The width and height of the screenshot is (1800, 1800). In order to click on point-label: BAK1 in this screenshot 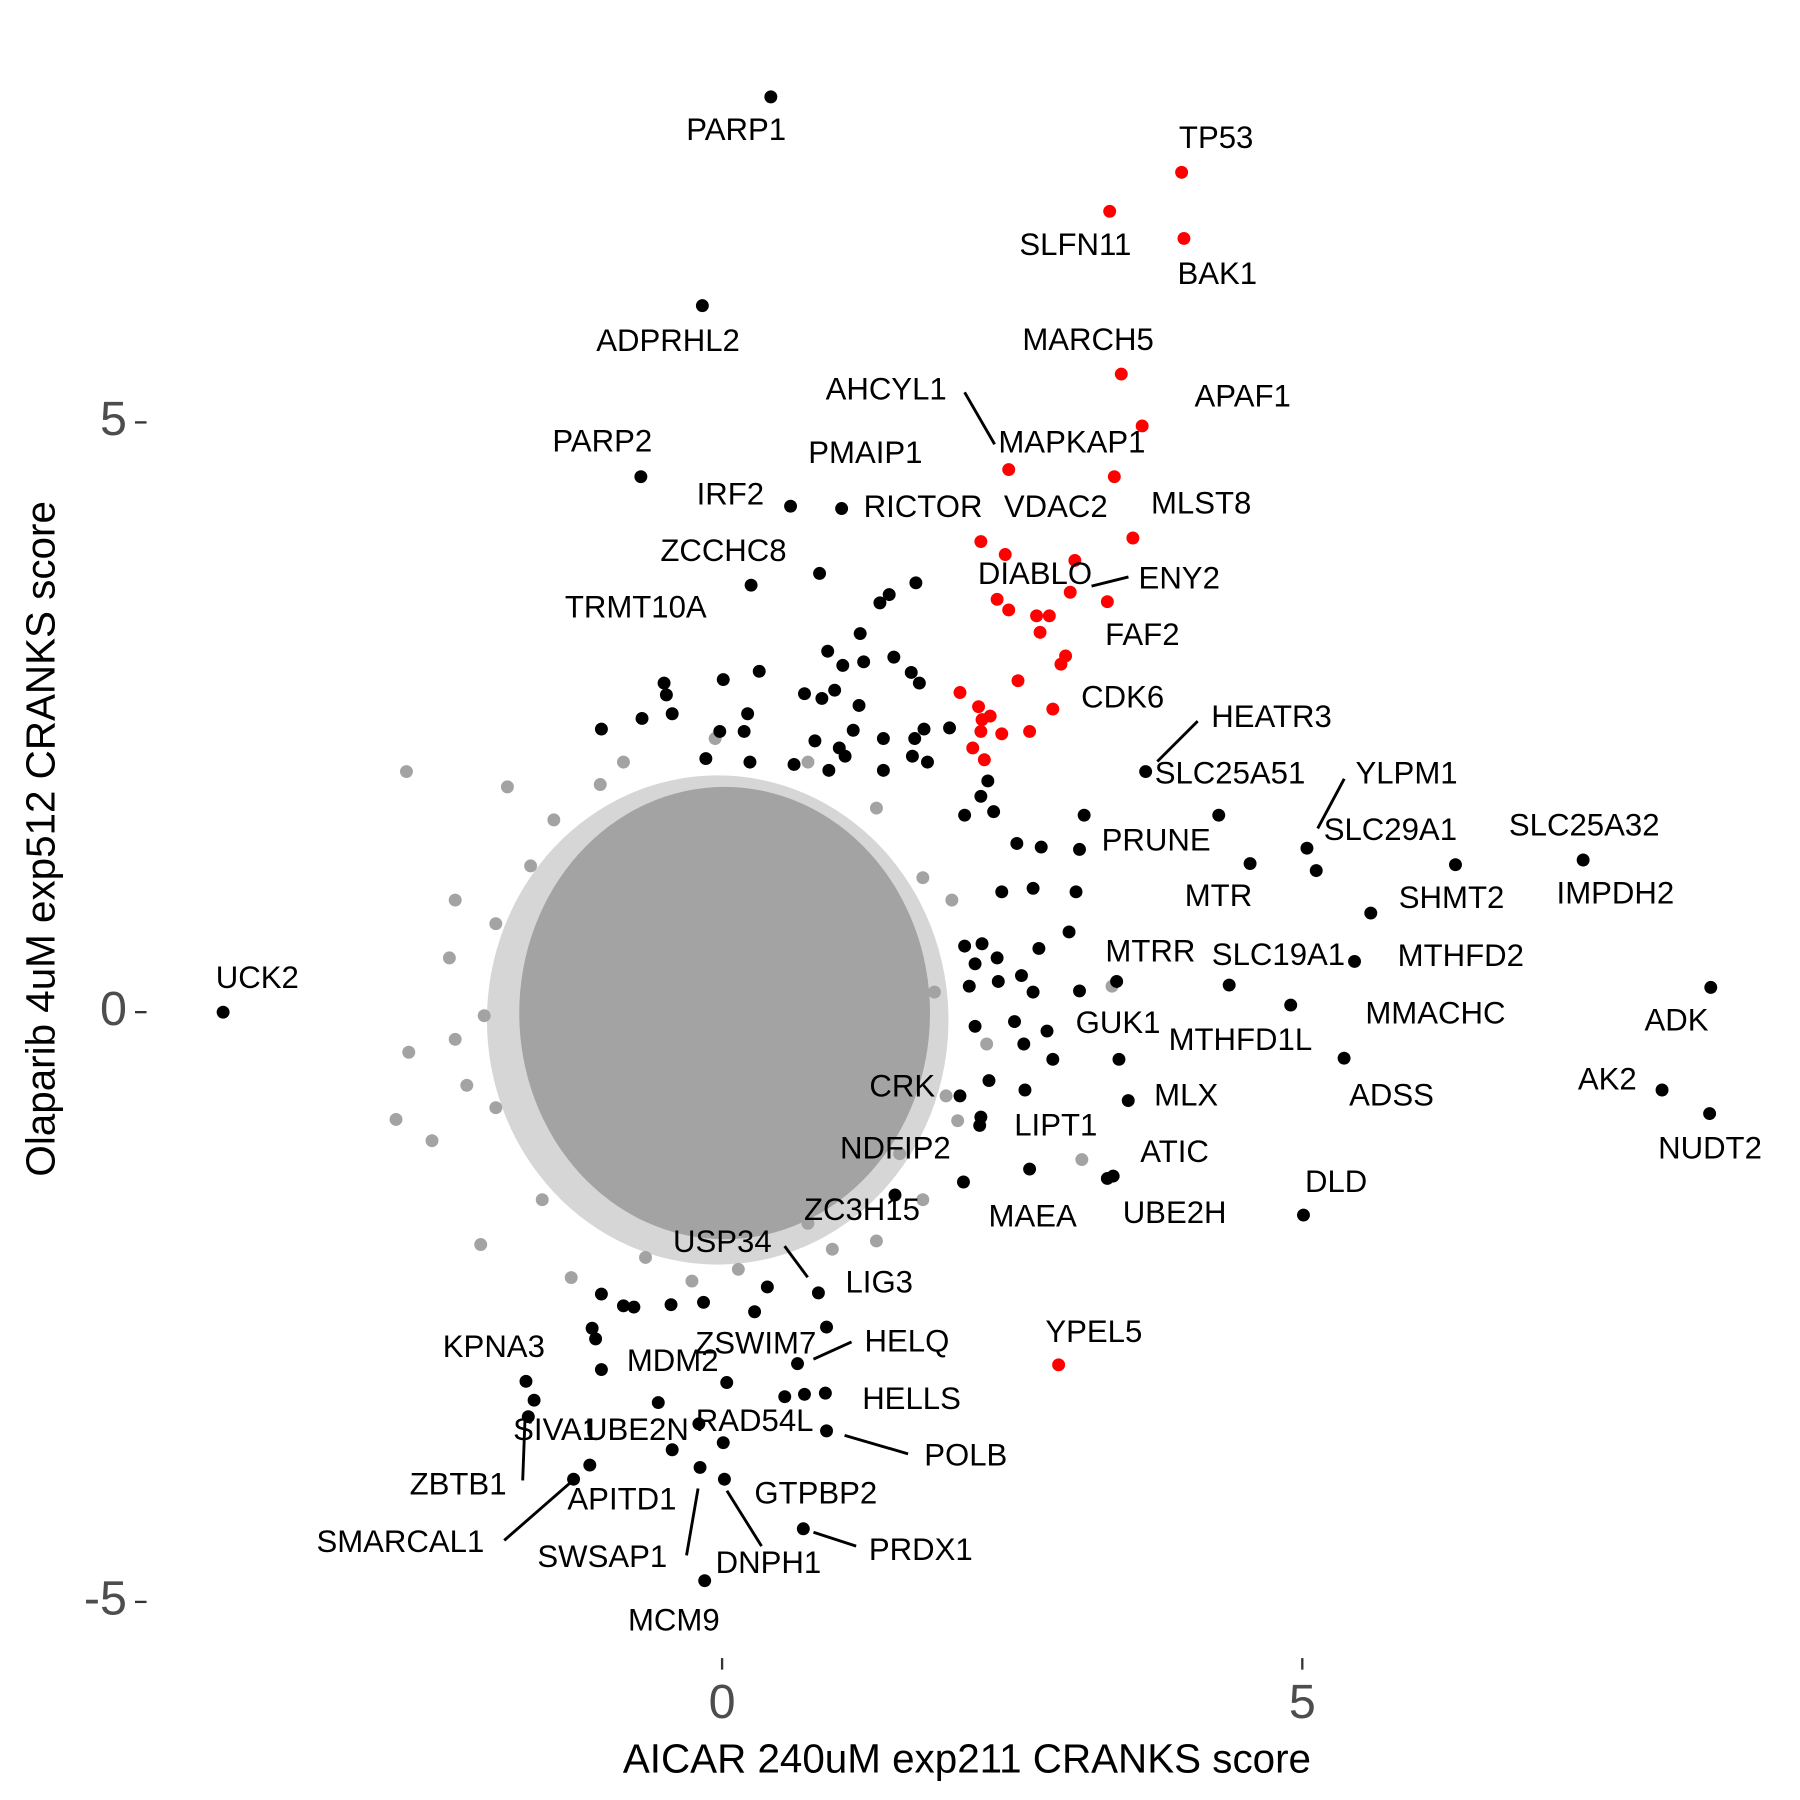, I will do `click(1217, 273)`.